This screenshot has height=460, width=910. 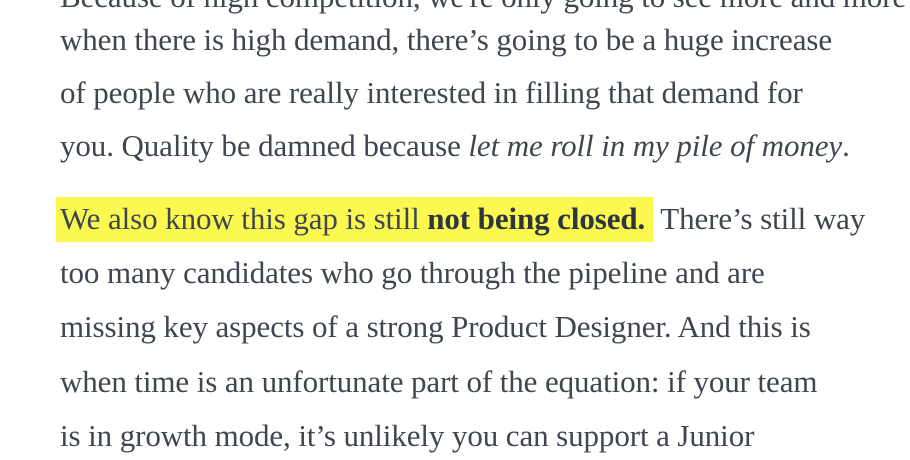 What do you see at coordinates (655, 145) in the screenshot?
I see `italic-phrase: let me roll in my pile of money` at bounding box center [655, 145].